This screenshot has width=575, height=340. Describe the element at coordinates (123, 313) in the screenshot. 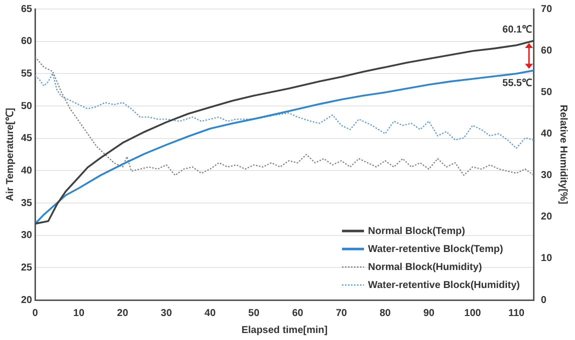

I see `x-tick-label: 20` at that location.